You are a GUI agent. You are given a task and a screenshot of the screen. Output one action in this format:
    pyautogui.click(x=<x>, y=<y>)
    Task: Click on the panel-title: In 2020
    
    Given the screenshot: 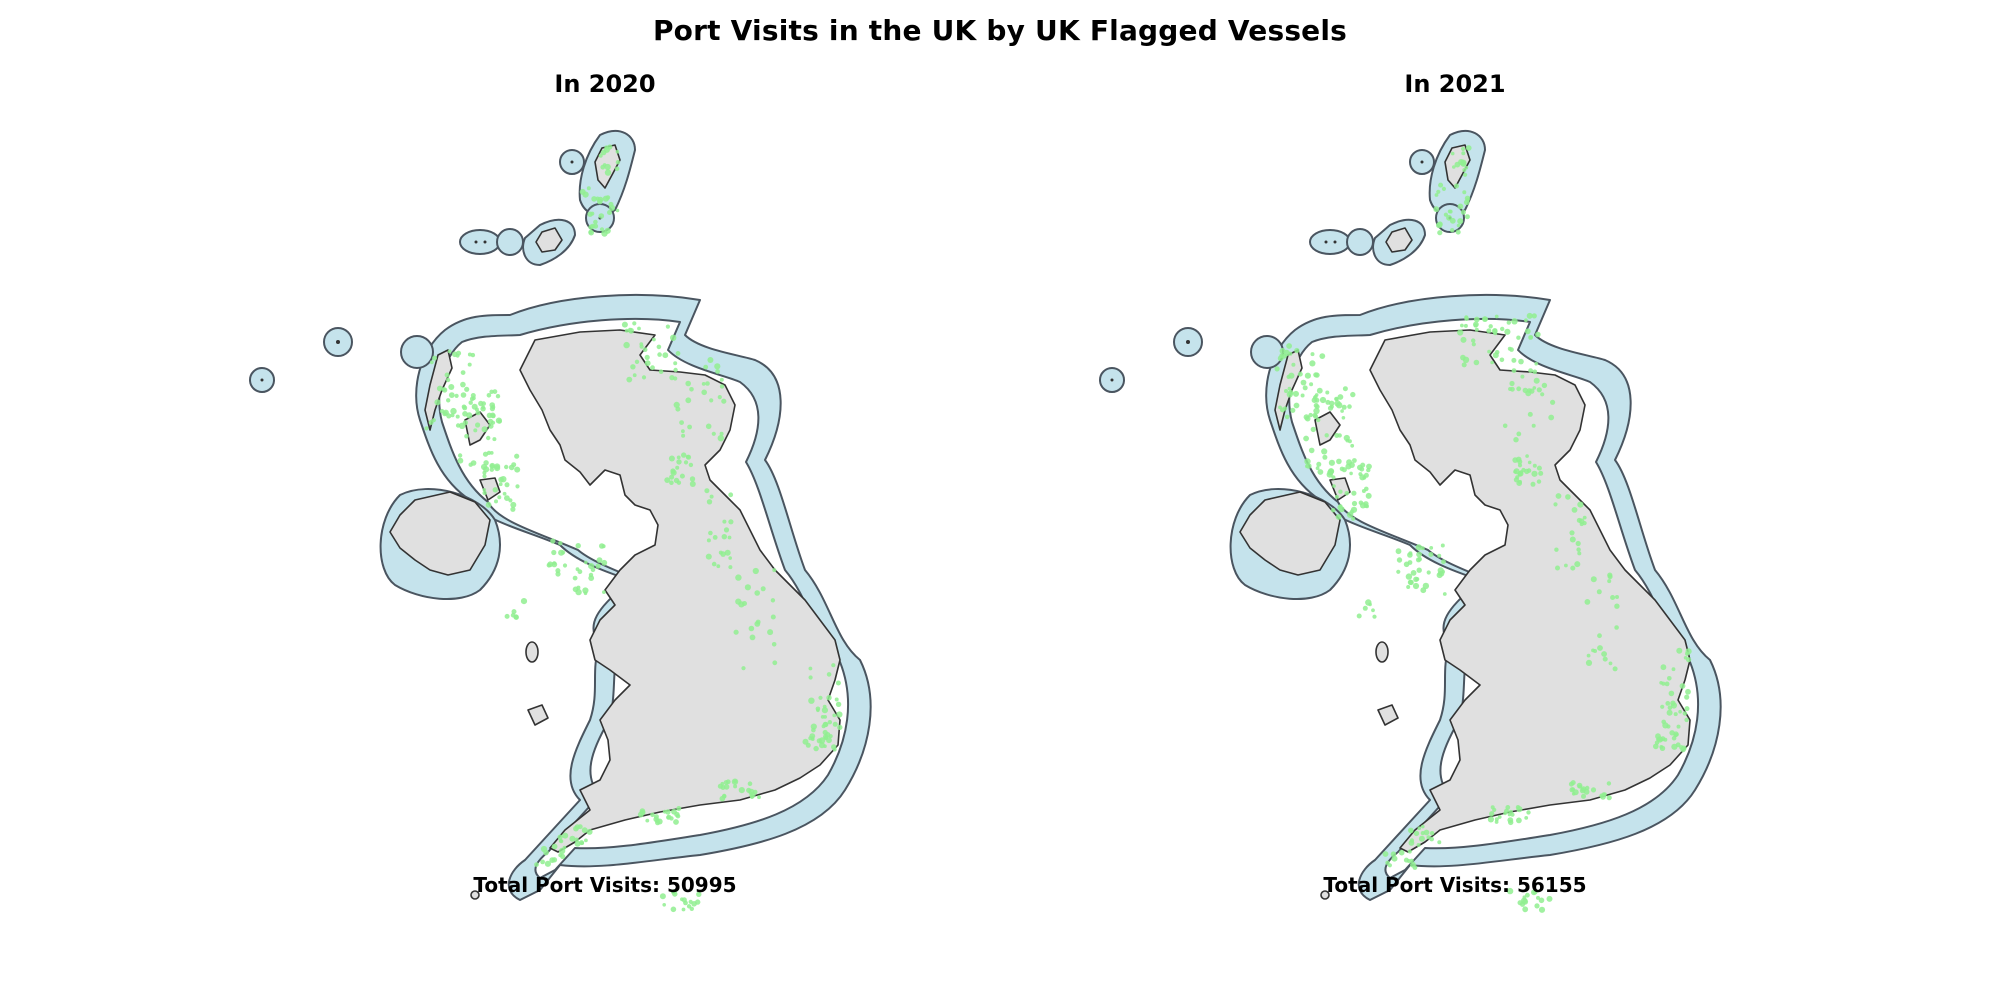 What is the action you would take?
    pyautogui.click(x=605, y=84)
    